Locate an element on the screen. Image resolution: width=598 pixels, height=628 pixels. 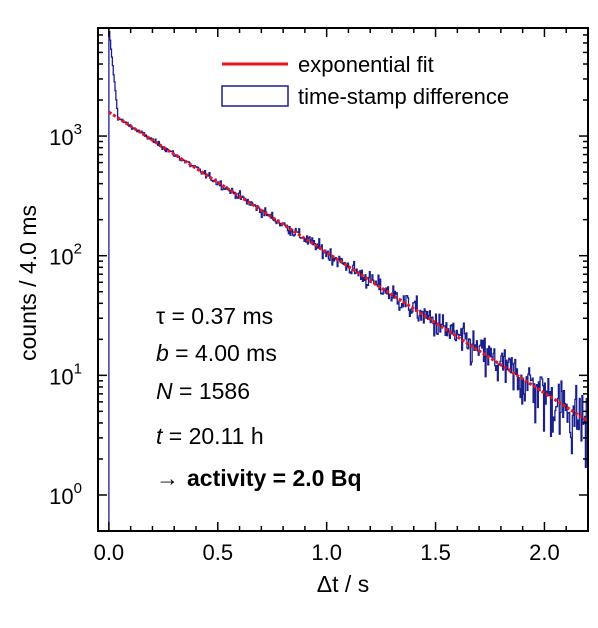
y-tick-label: 10³ is located at coordinates (65, 135).